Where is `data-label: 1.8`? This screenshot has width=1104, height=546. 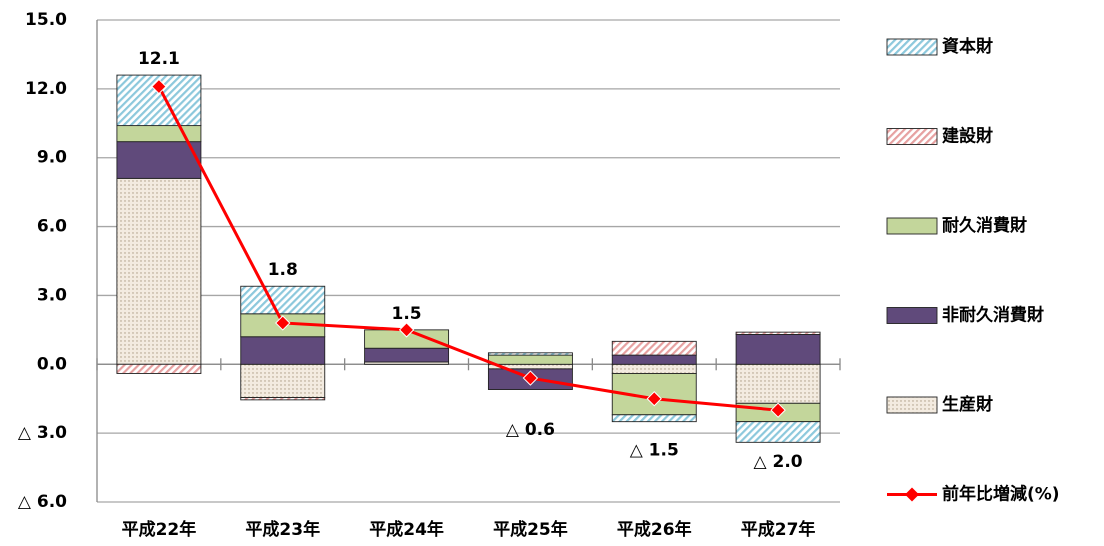 data-label: 1.8 is located at coordinates (283, 270).